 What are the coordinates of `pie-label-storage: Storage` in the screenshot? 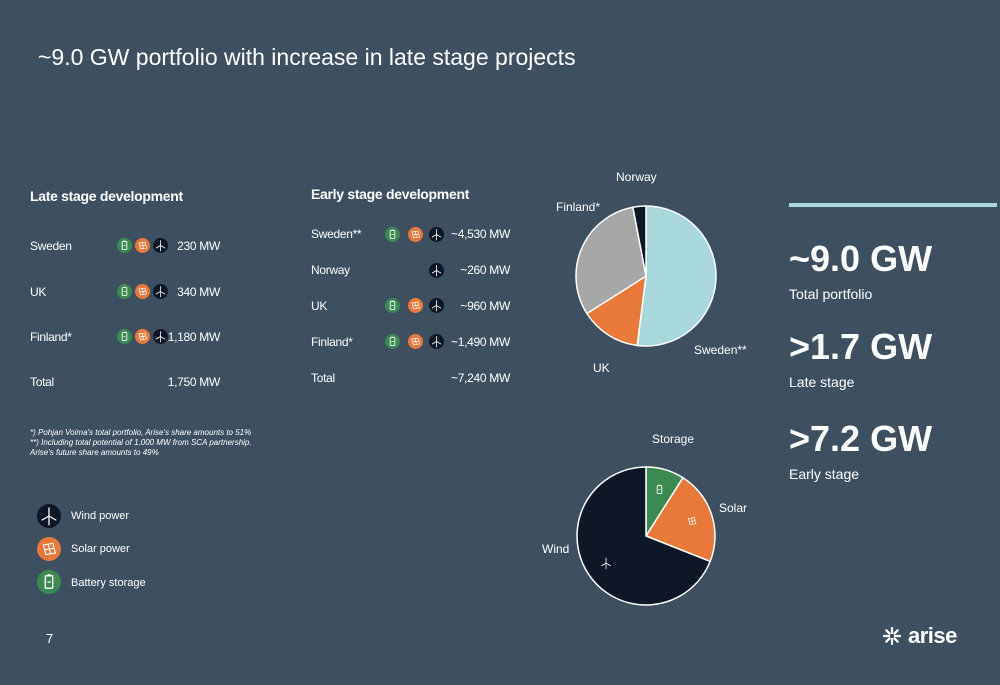 It's located at (673, 439).